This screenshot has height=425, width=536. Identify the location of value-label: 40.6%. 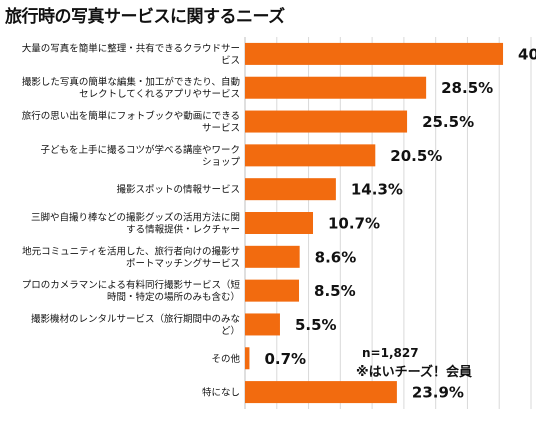
(527, 54).